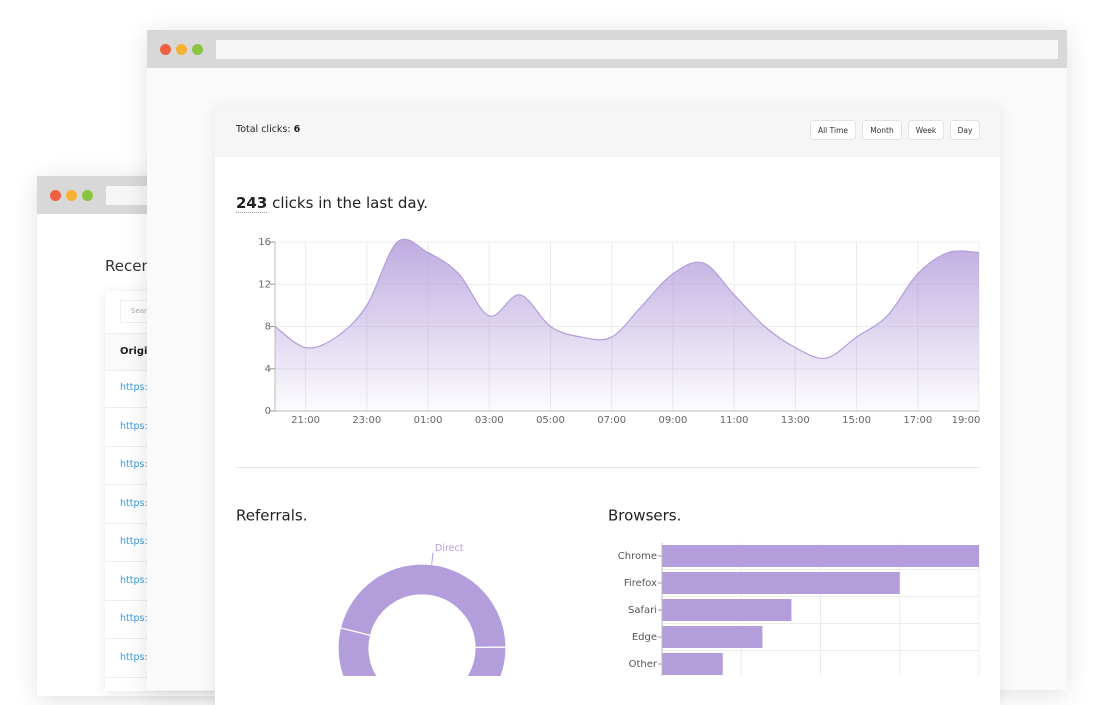  I want to click on line, so click(627, 299).